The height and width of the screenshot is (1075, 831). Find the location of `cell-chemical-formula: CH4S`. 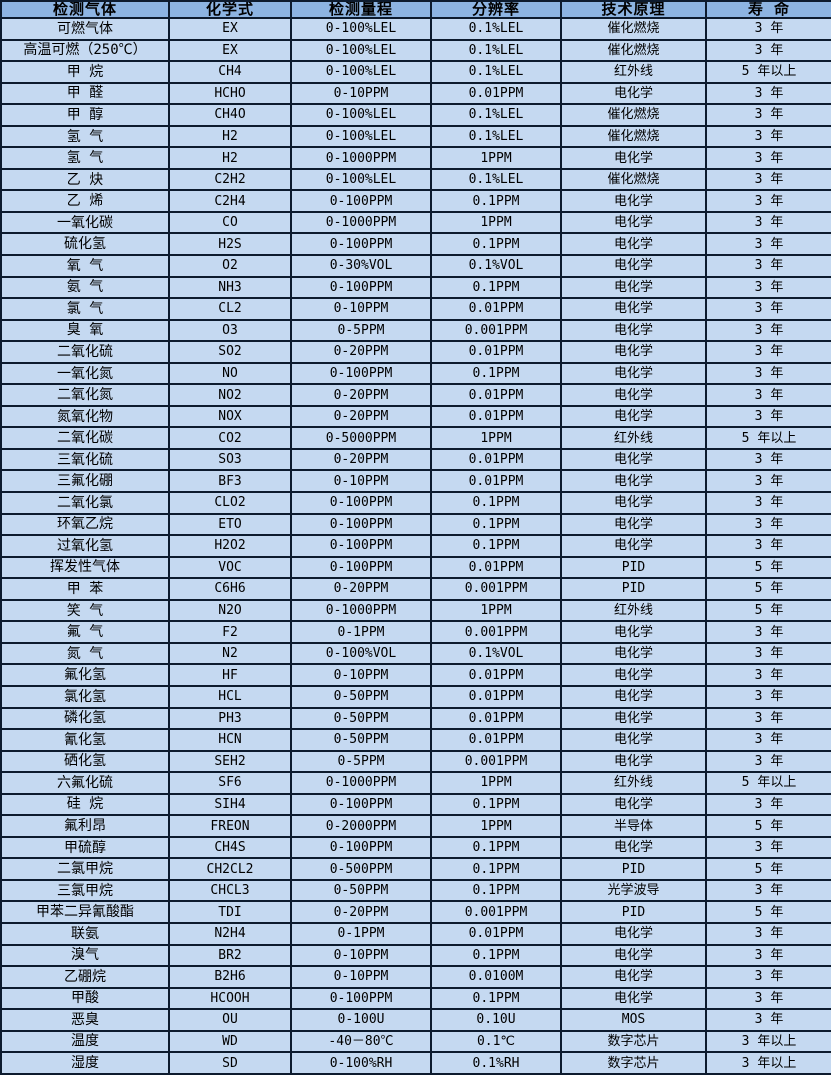

cell-chemical-formula: CH4S is located at coordinates (230, 847).